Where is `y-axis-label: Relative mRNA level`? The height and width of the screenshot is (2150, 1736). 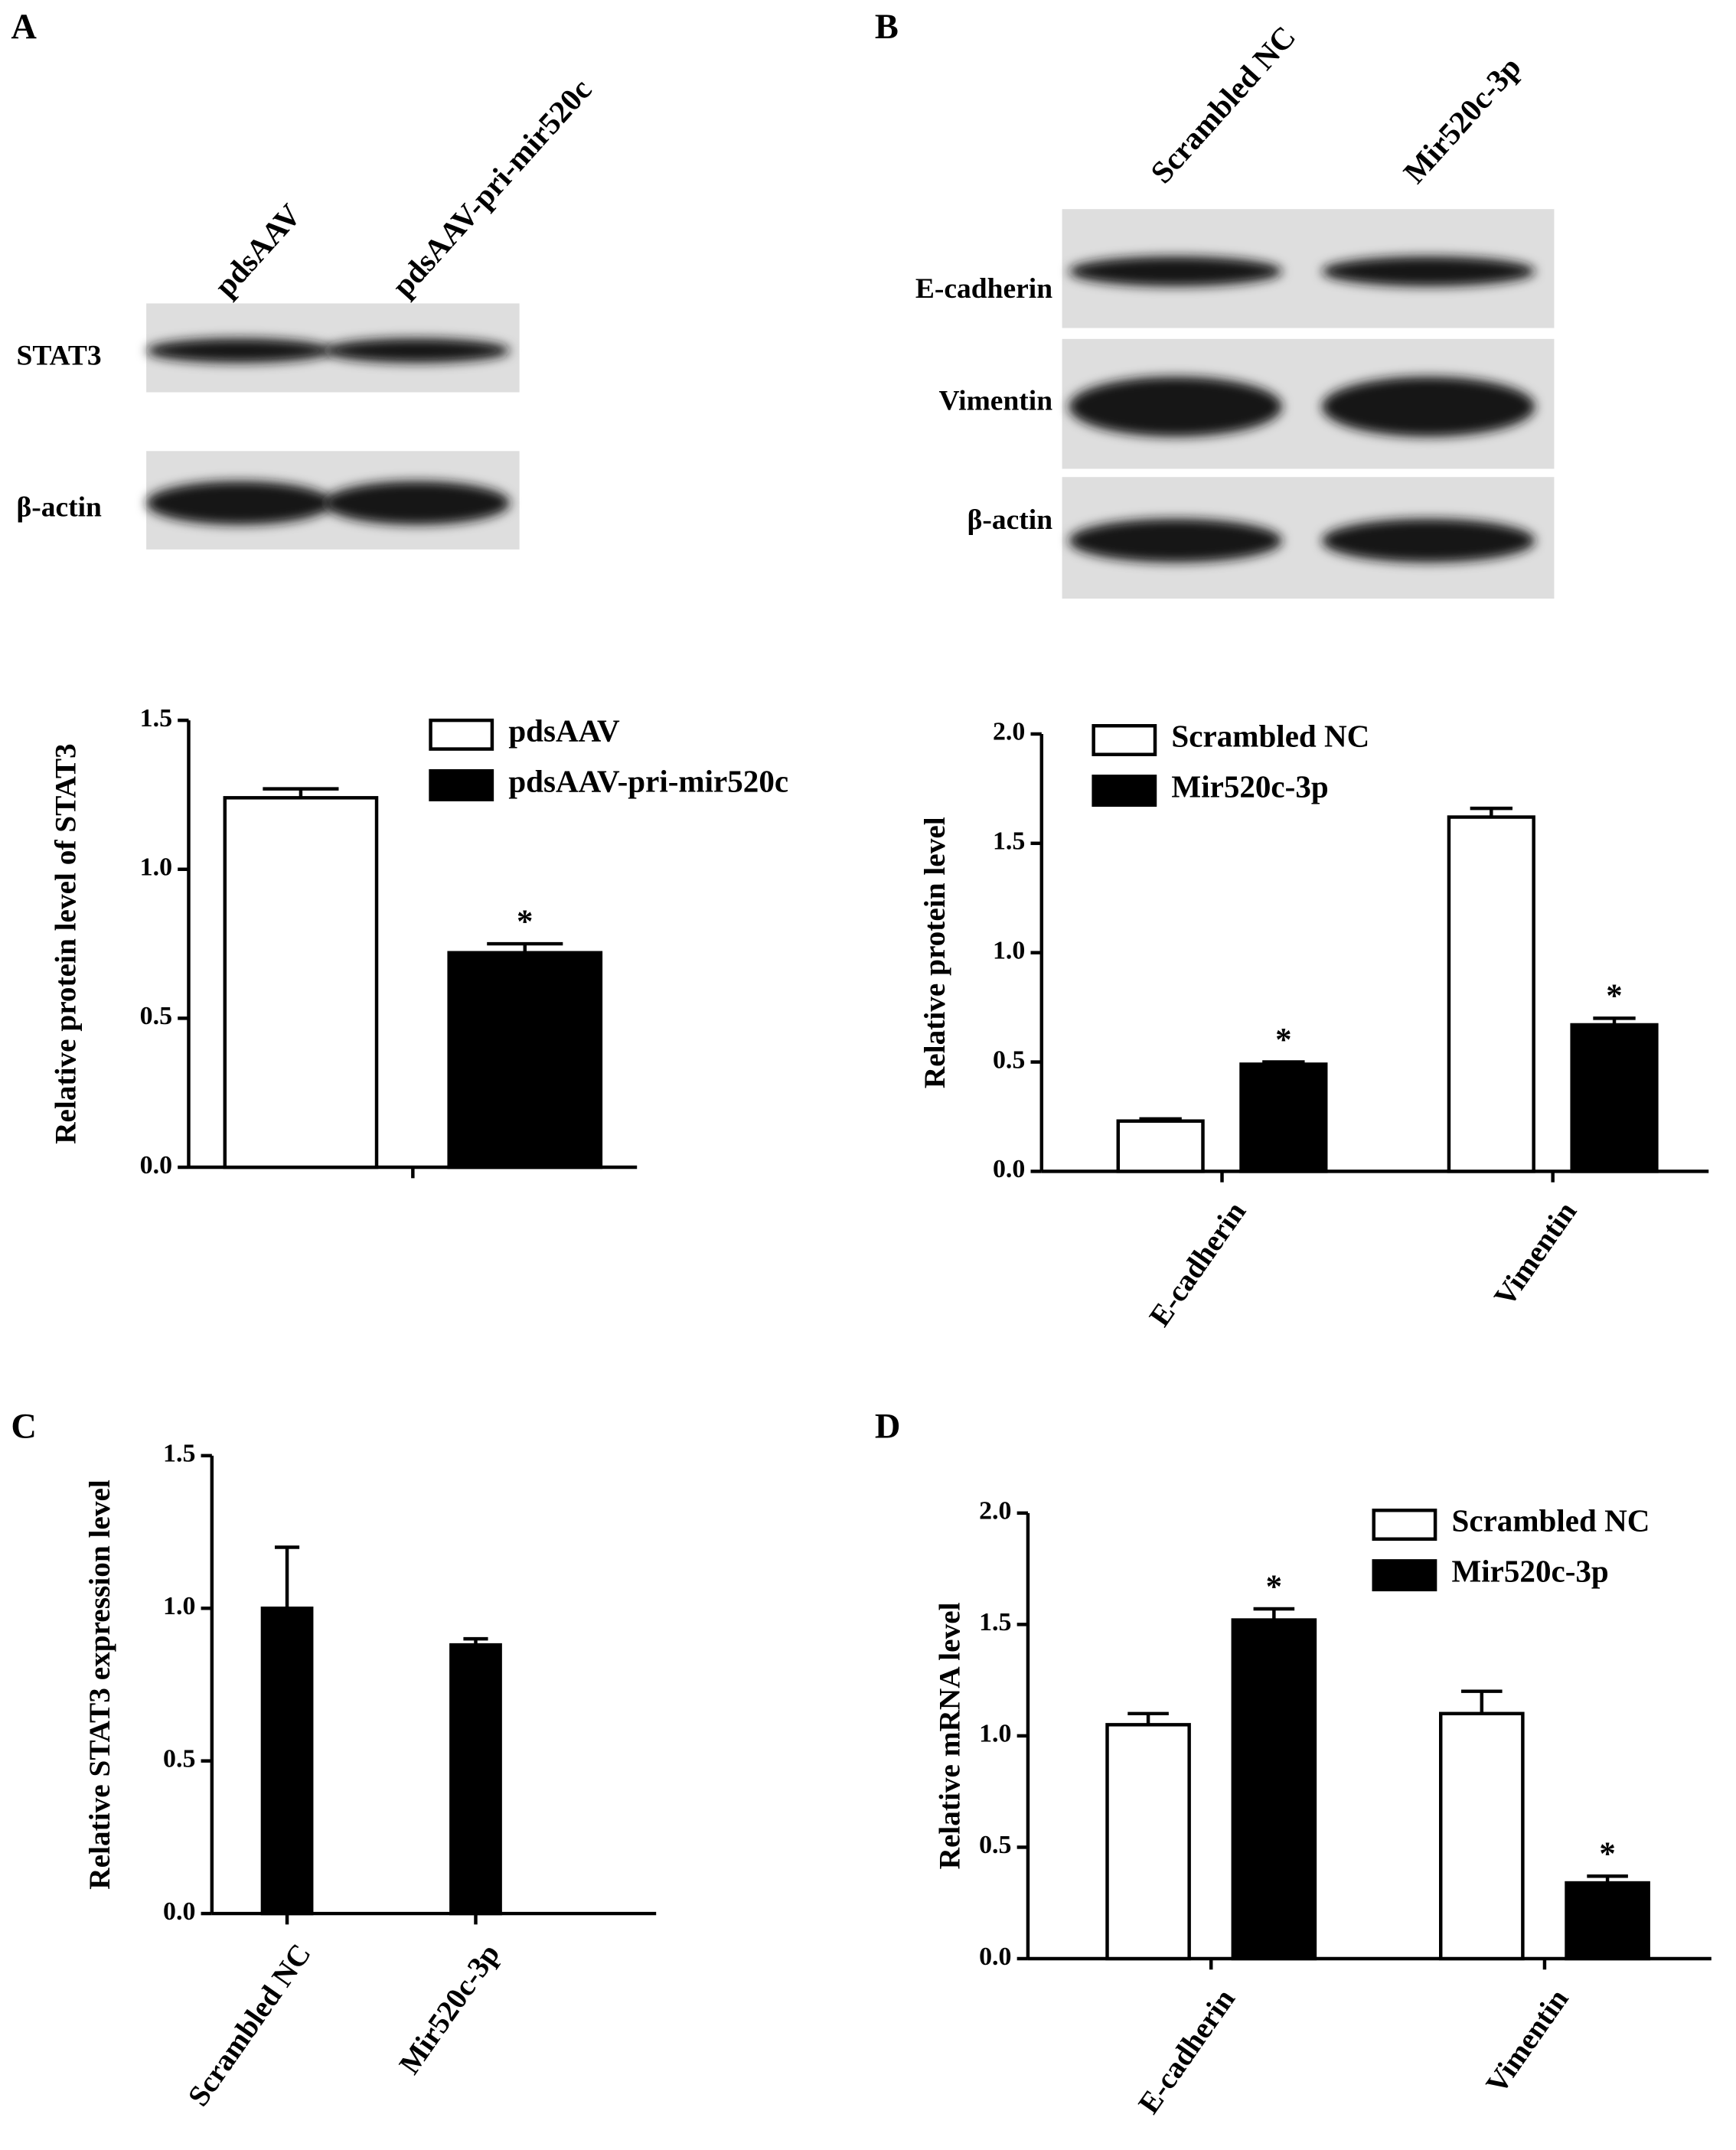
y-axis-label: Relative mRNA level is located at coordinates (950, 1735).